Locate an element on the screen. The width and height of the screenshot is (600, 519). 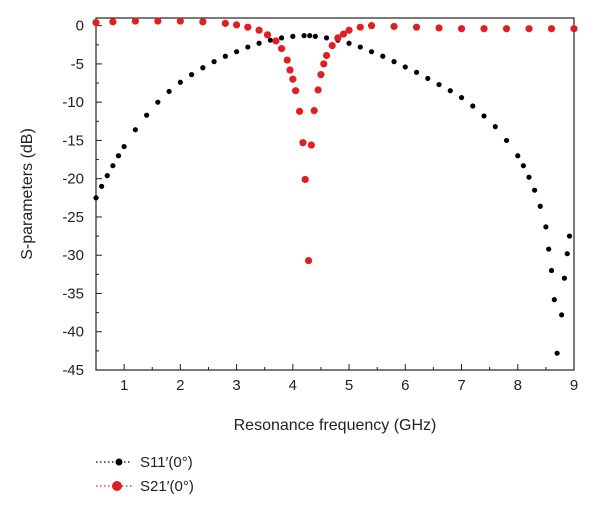
y-tick-label: -15 is located at coordinates (73, 140).